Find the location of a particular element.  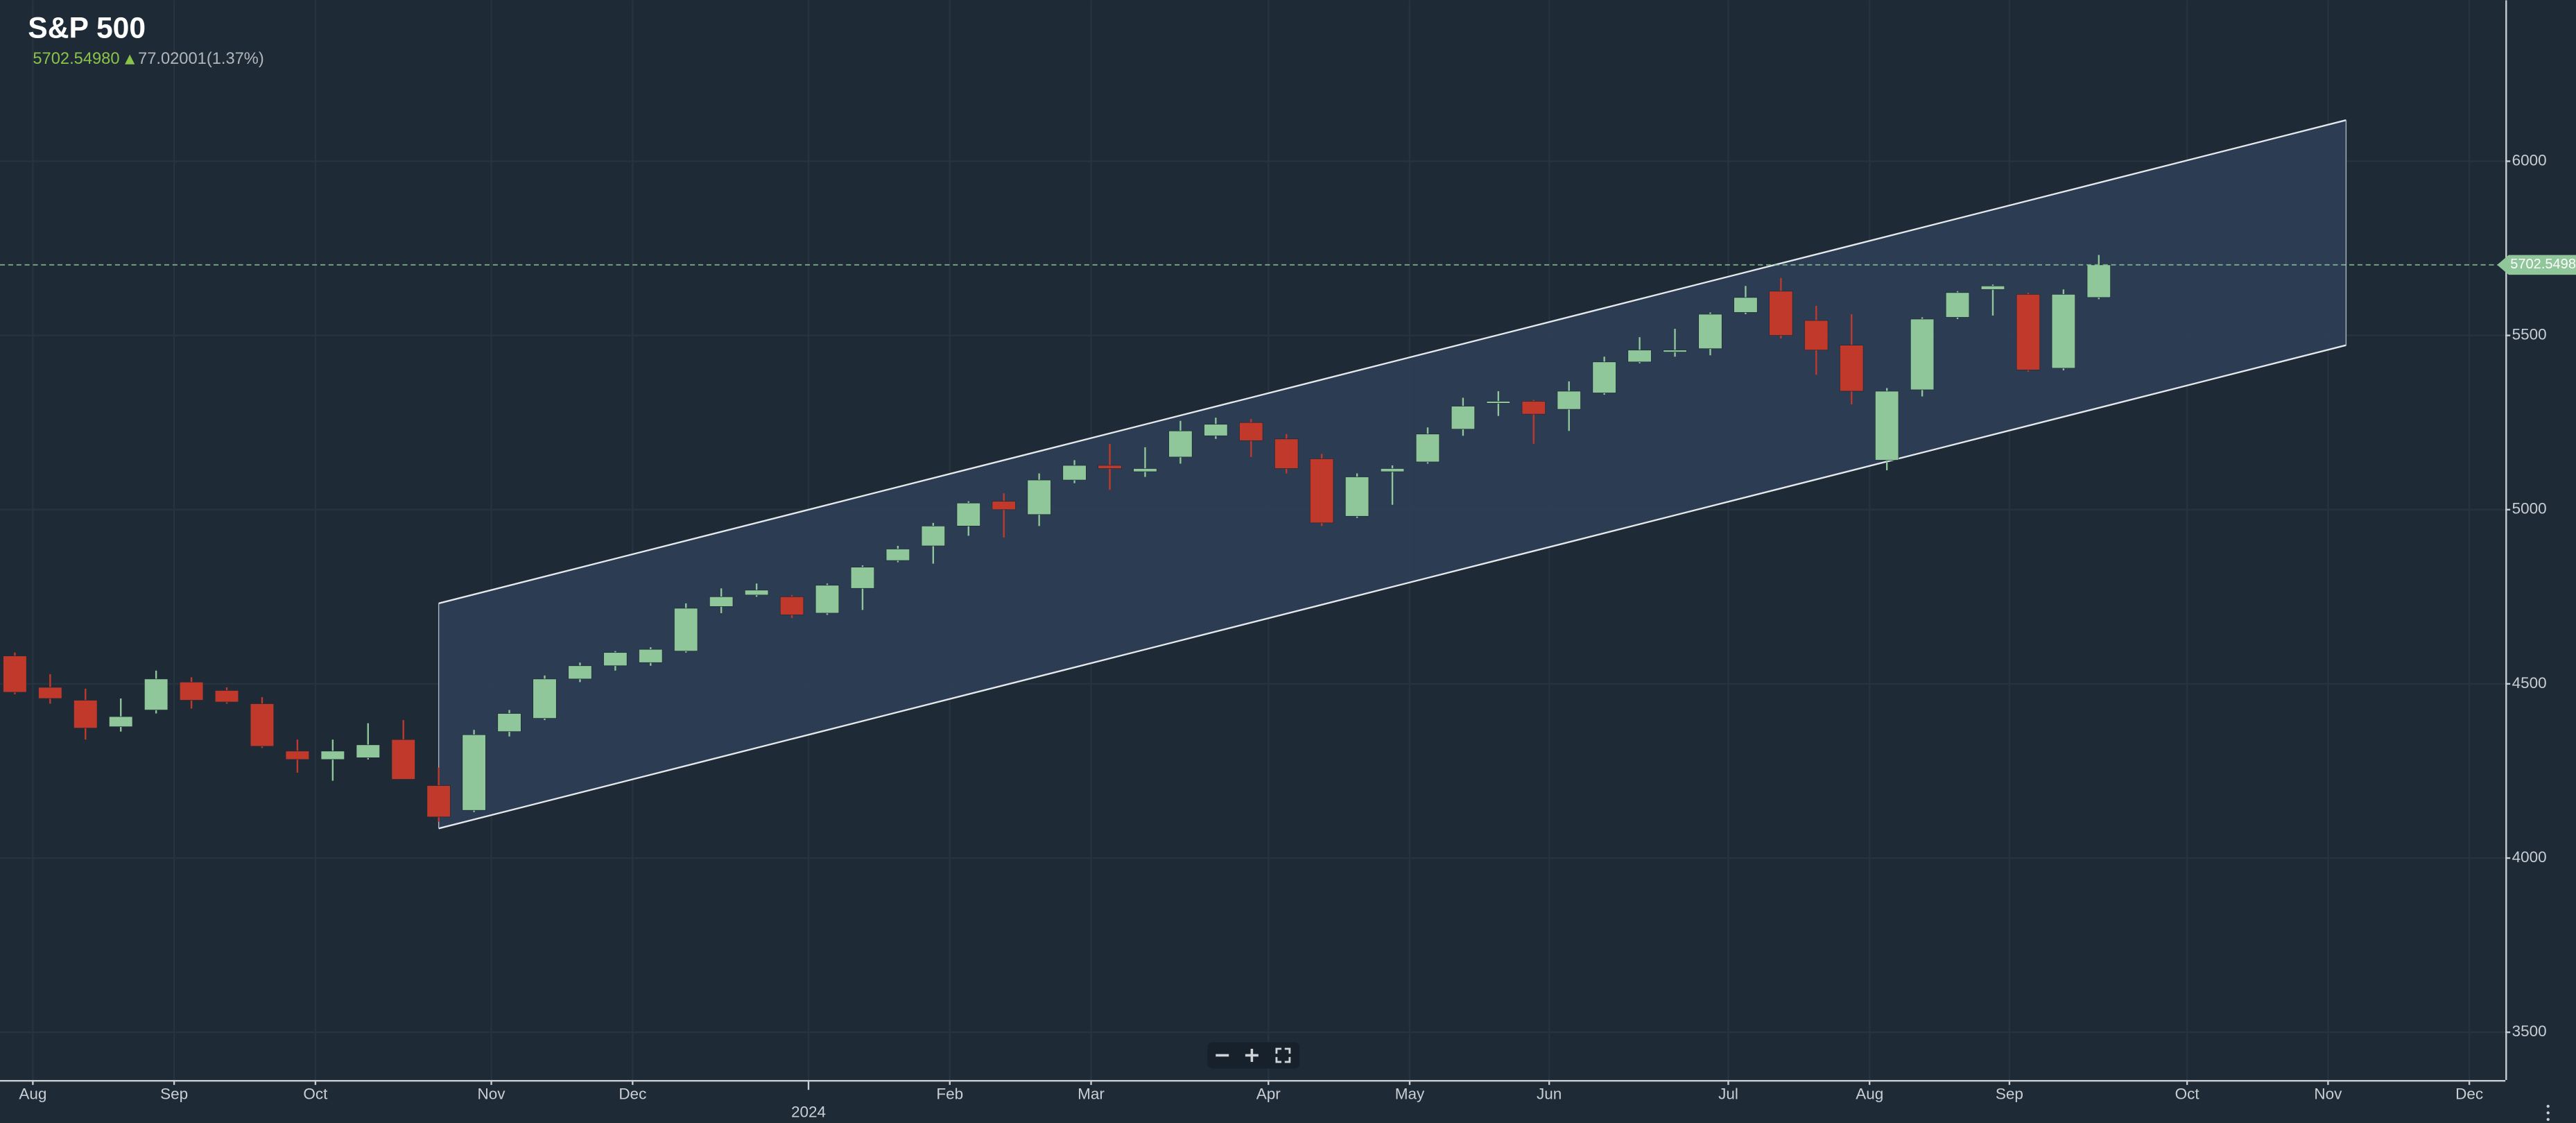

x-tick-label: Jul is located at coordinates (1728, 1093).